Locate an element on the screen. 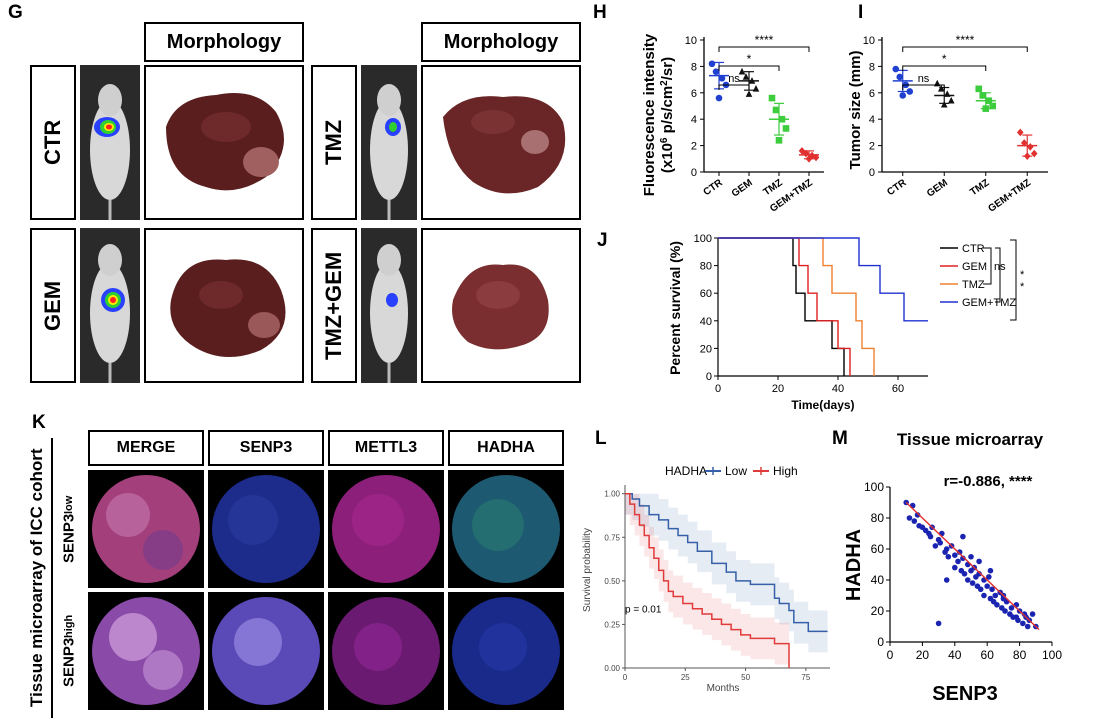 This screenshot has width=1105, height=727. group-label-tmz: TMZ is located at coordinates (334, 142).